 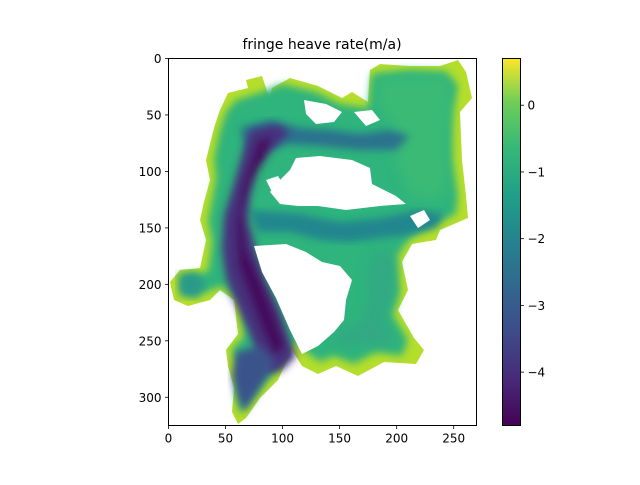 I want to click on no-data-holes, so click(x=342, y=227).